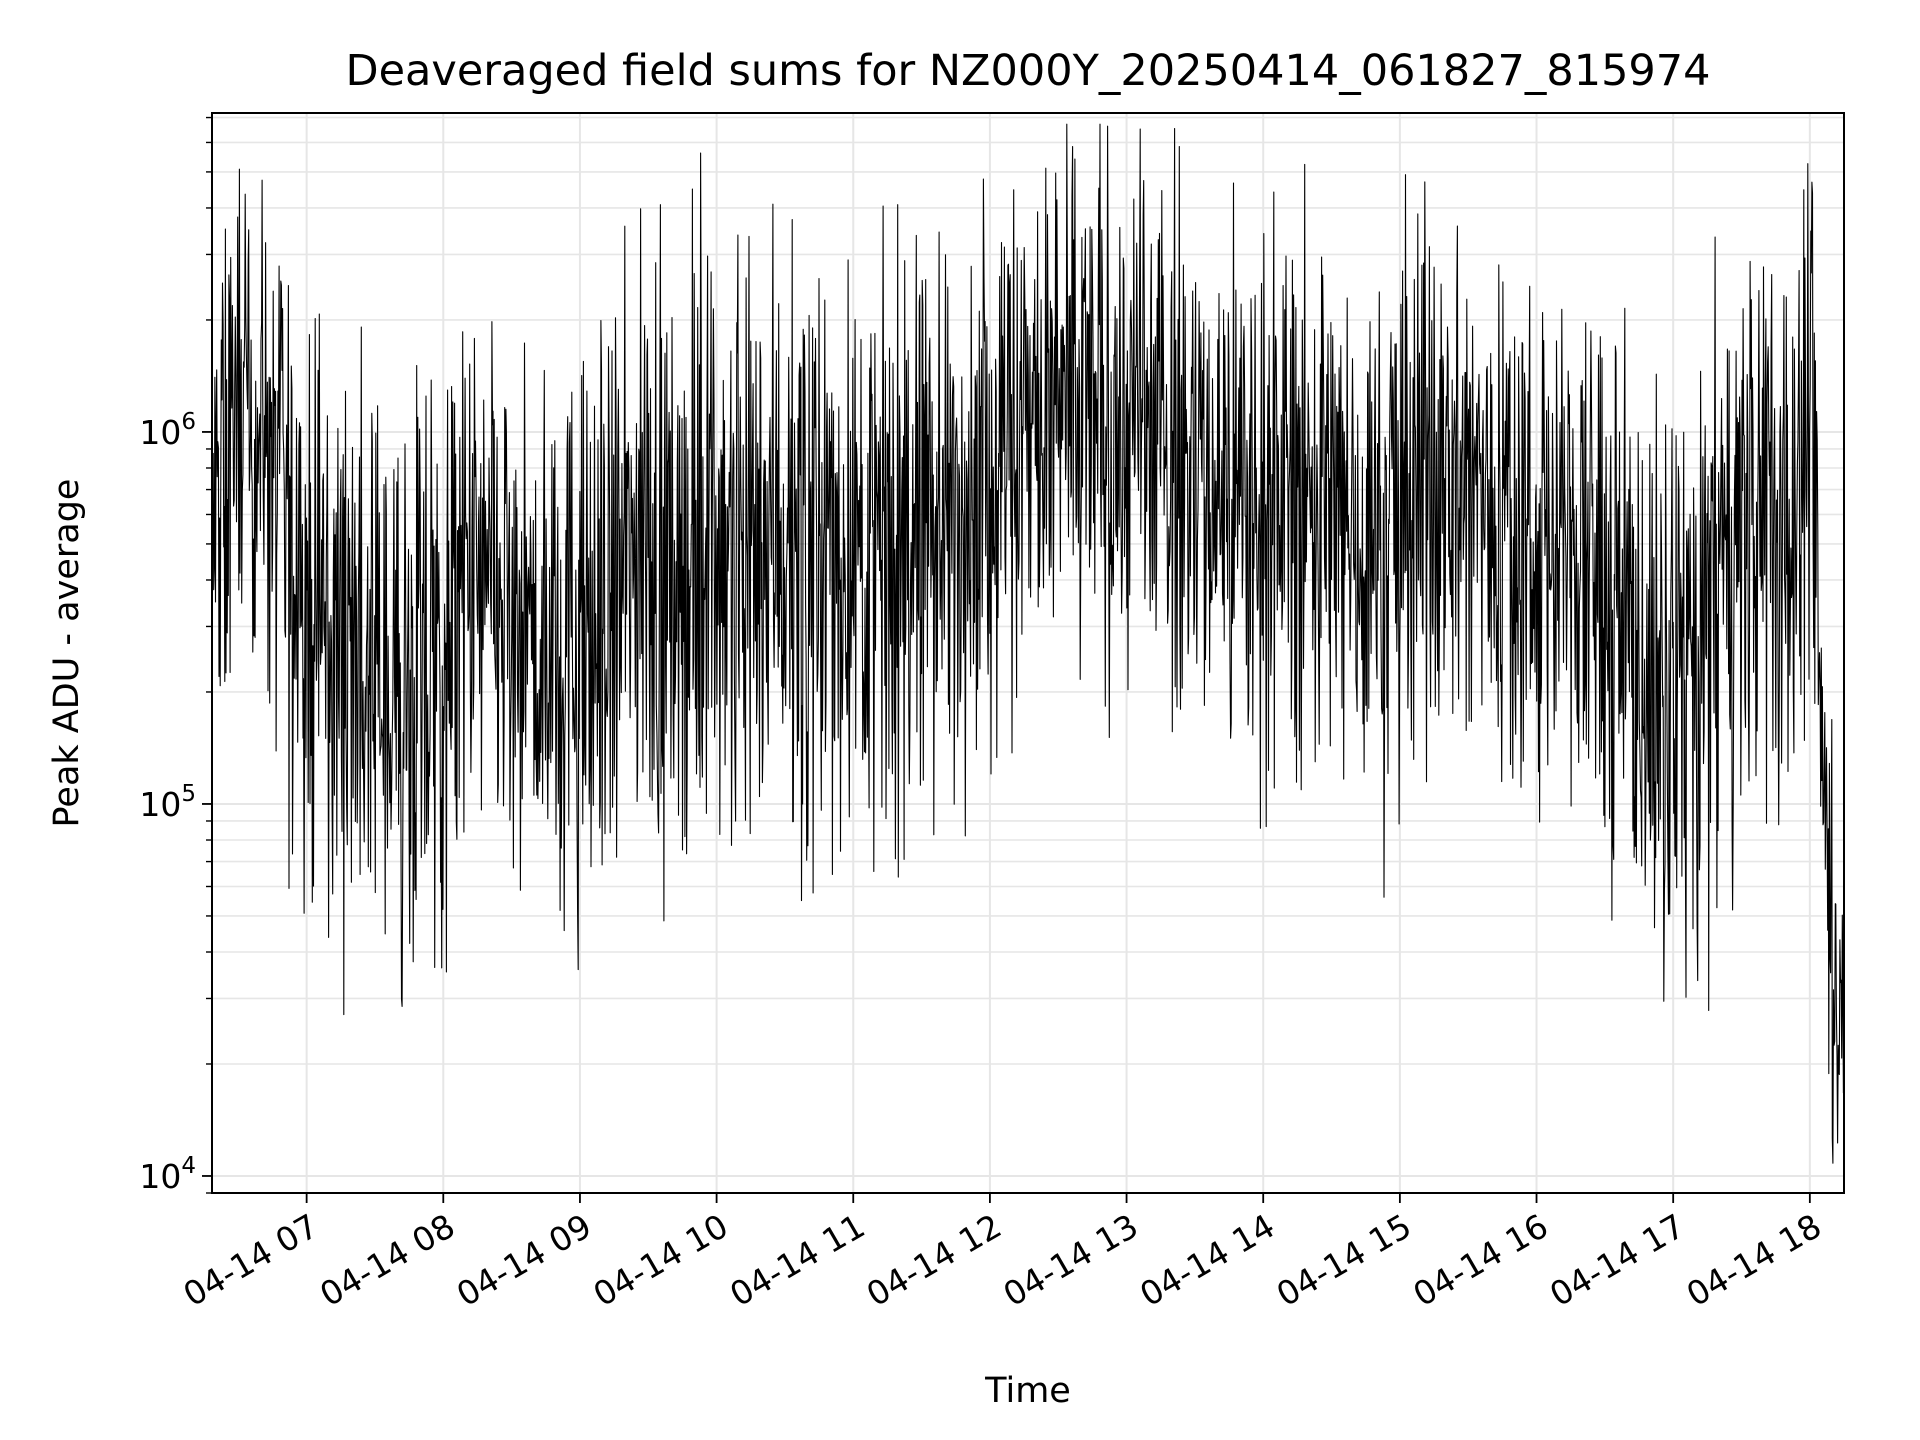 This screenshot has height=1440, width=1920. What do you see at coordinates (175, 656) in the screenshot?
I see `y-axis: 104 105 106` at bounding box center [175, 656].